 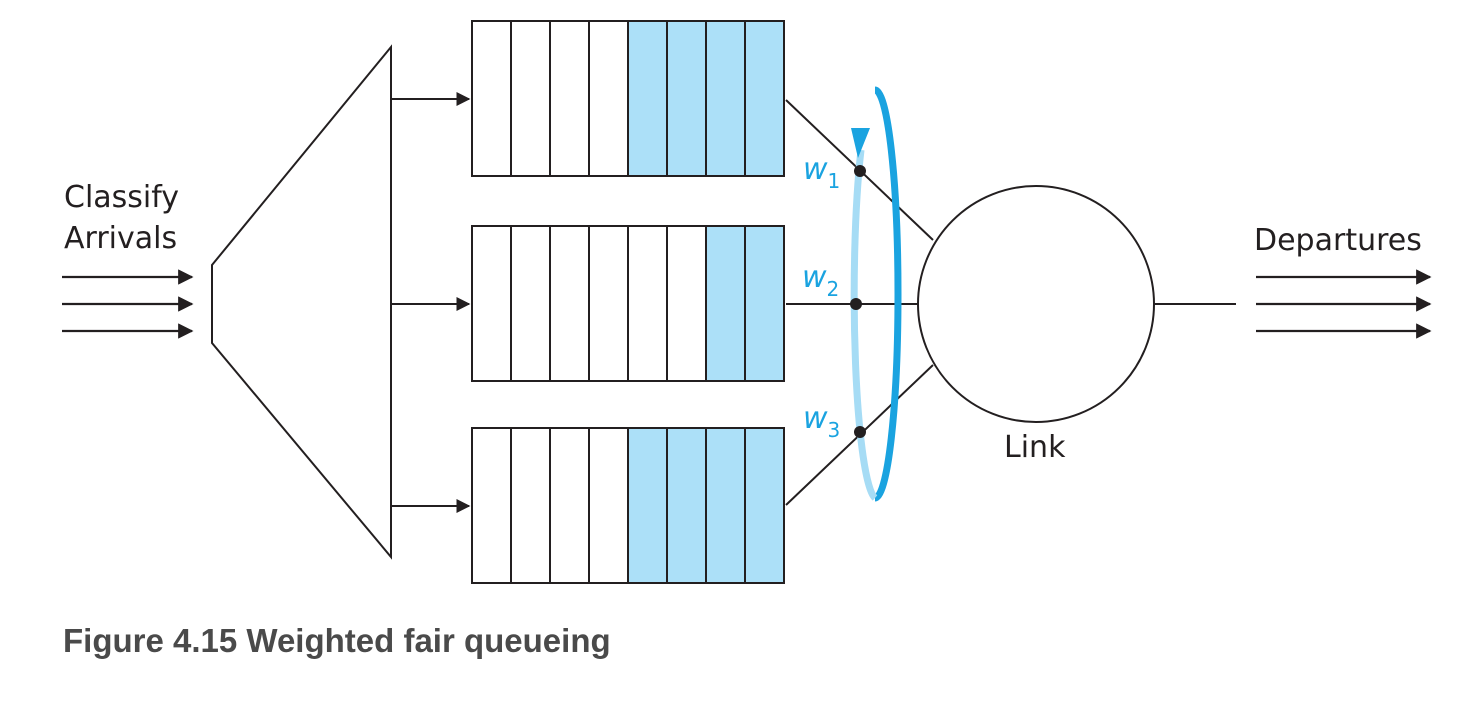 I want to click on weight-label-3: w3, so click(x=821, y=421).